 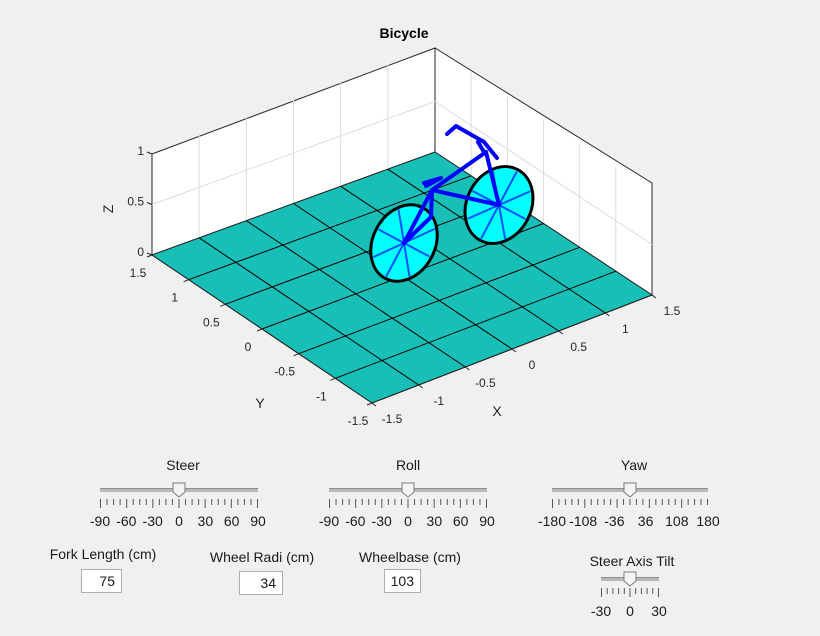 I want to click on bicycle, so click(x=452, y=203).